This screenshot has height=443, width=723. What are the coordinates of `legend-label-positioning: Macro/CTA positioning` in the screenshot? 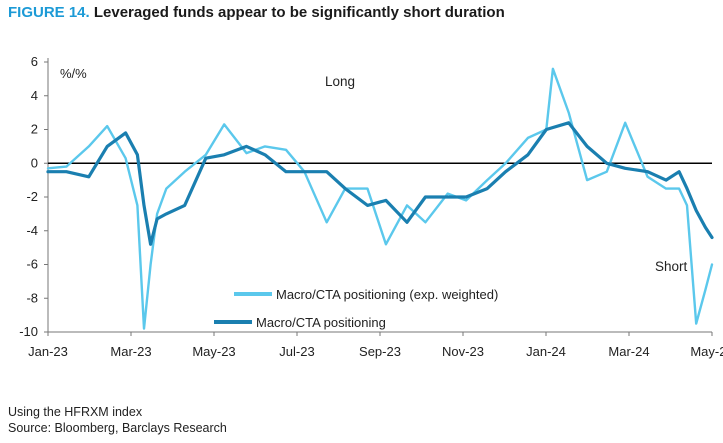 It's located at (321, 322).